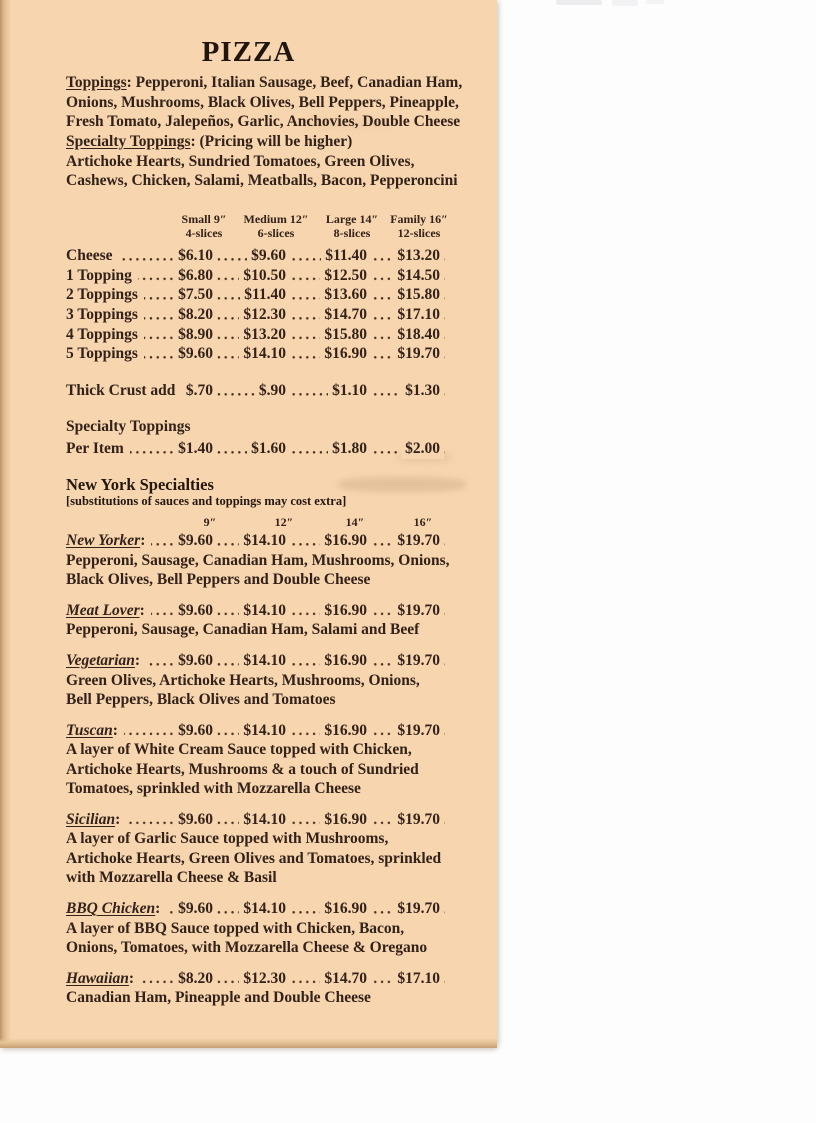 The height and width of the screenshot is (1123, 816). I want to click on per-item-price-row: Per Item $1.40 $1.60 $1.80 $2.00, so click(257, 449).